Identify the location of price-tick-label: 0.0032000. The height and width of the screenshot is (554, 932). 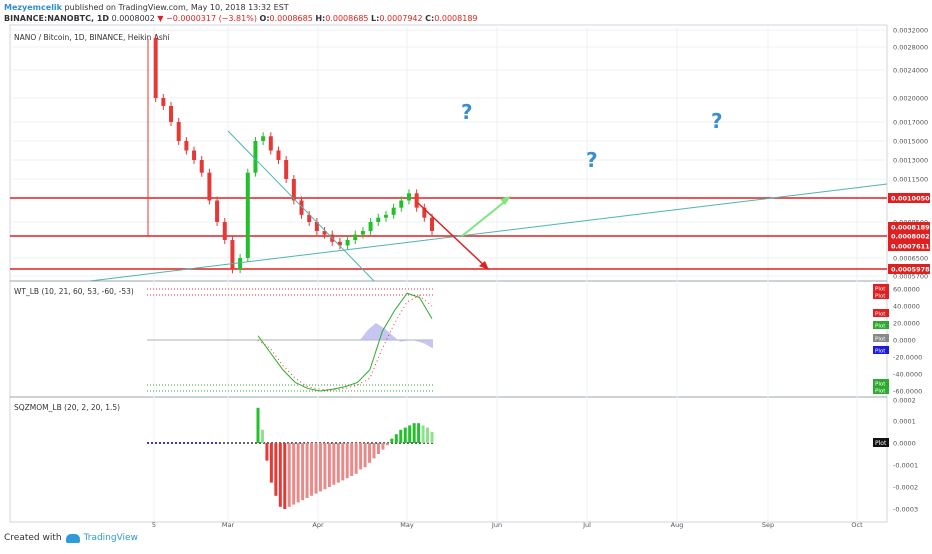
(910, 31).